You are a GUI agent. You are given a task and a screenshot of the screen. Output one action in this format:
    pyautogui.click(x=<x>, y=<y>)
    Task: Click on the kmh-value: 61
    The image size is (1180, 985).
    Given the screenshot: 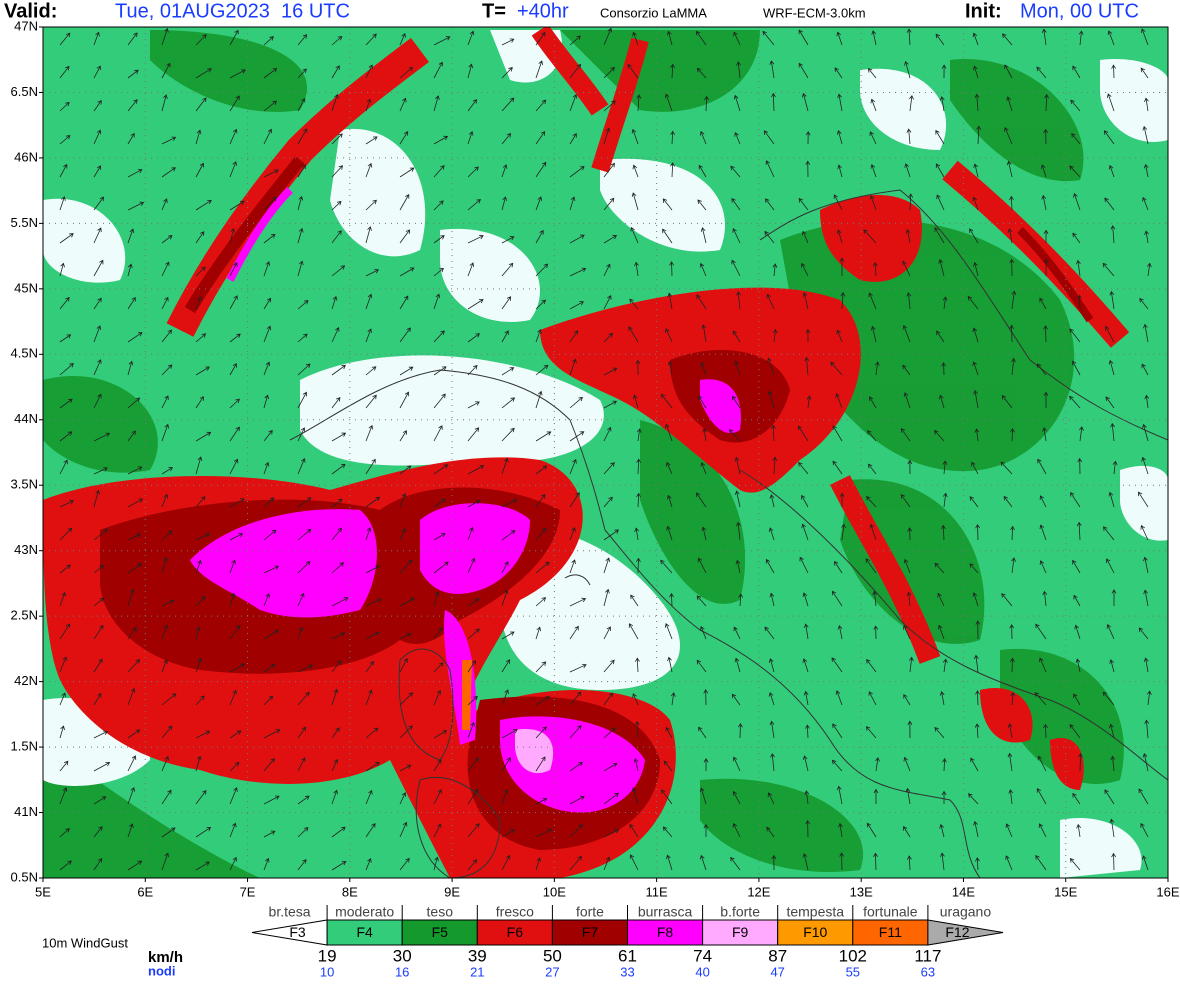 What is the action you would take?
    pyautogui.click(x=627, y=955)
    